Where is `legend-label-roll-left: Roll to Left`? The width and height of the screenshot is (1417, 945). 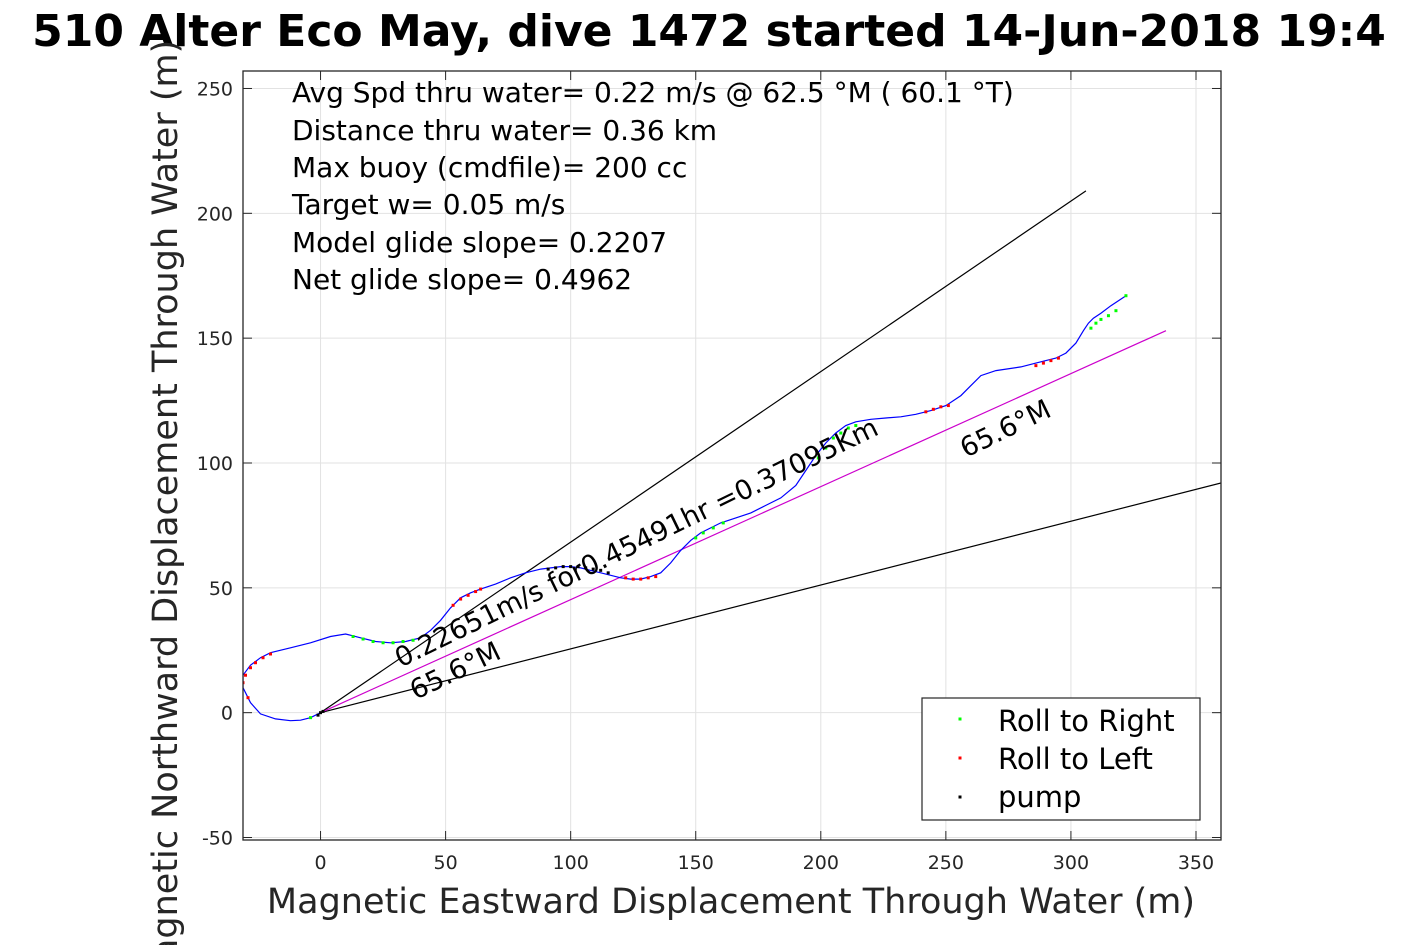
legend-label-roll-left: Roll to Left is located at coordinates (1075, 759).